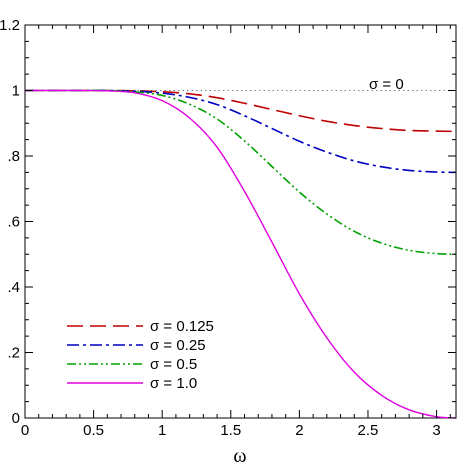  I want to click on legend-label-2: σ = 0.25, so click(178, 345).